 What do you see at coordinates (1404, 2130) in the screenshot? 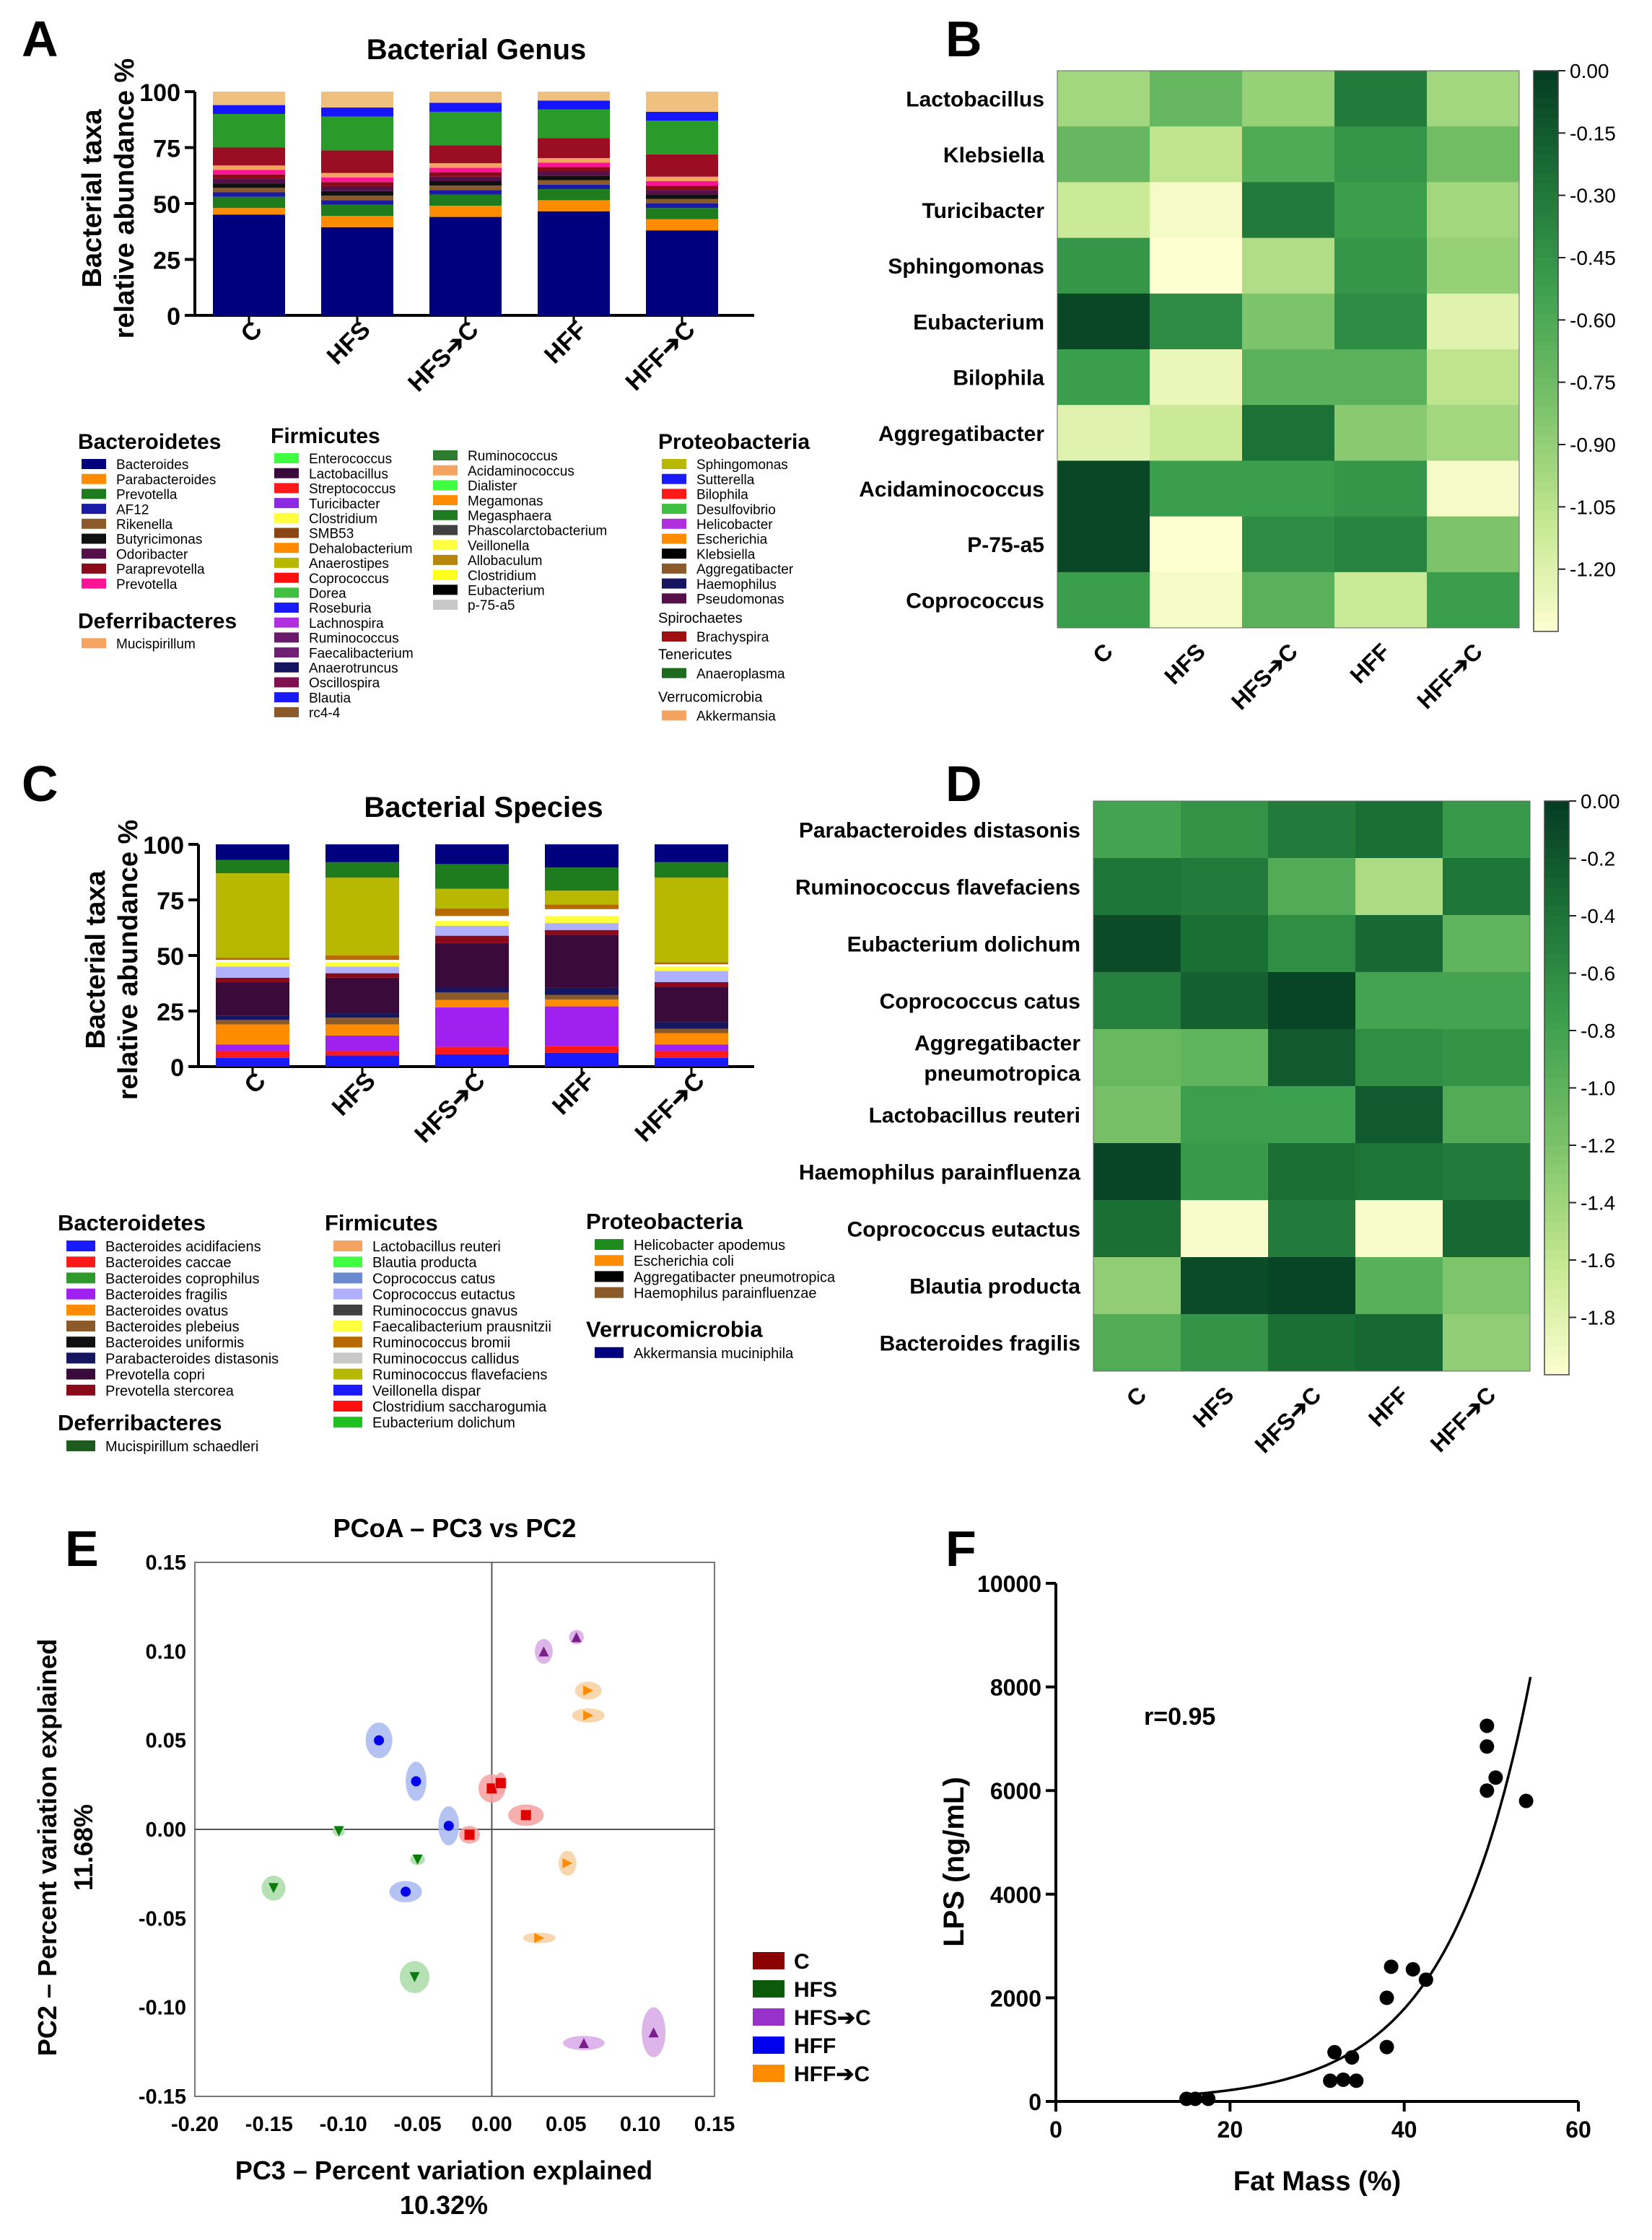
I see `x-tick-label: 40` at bounding box center [1404, 2130].